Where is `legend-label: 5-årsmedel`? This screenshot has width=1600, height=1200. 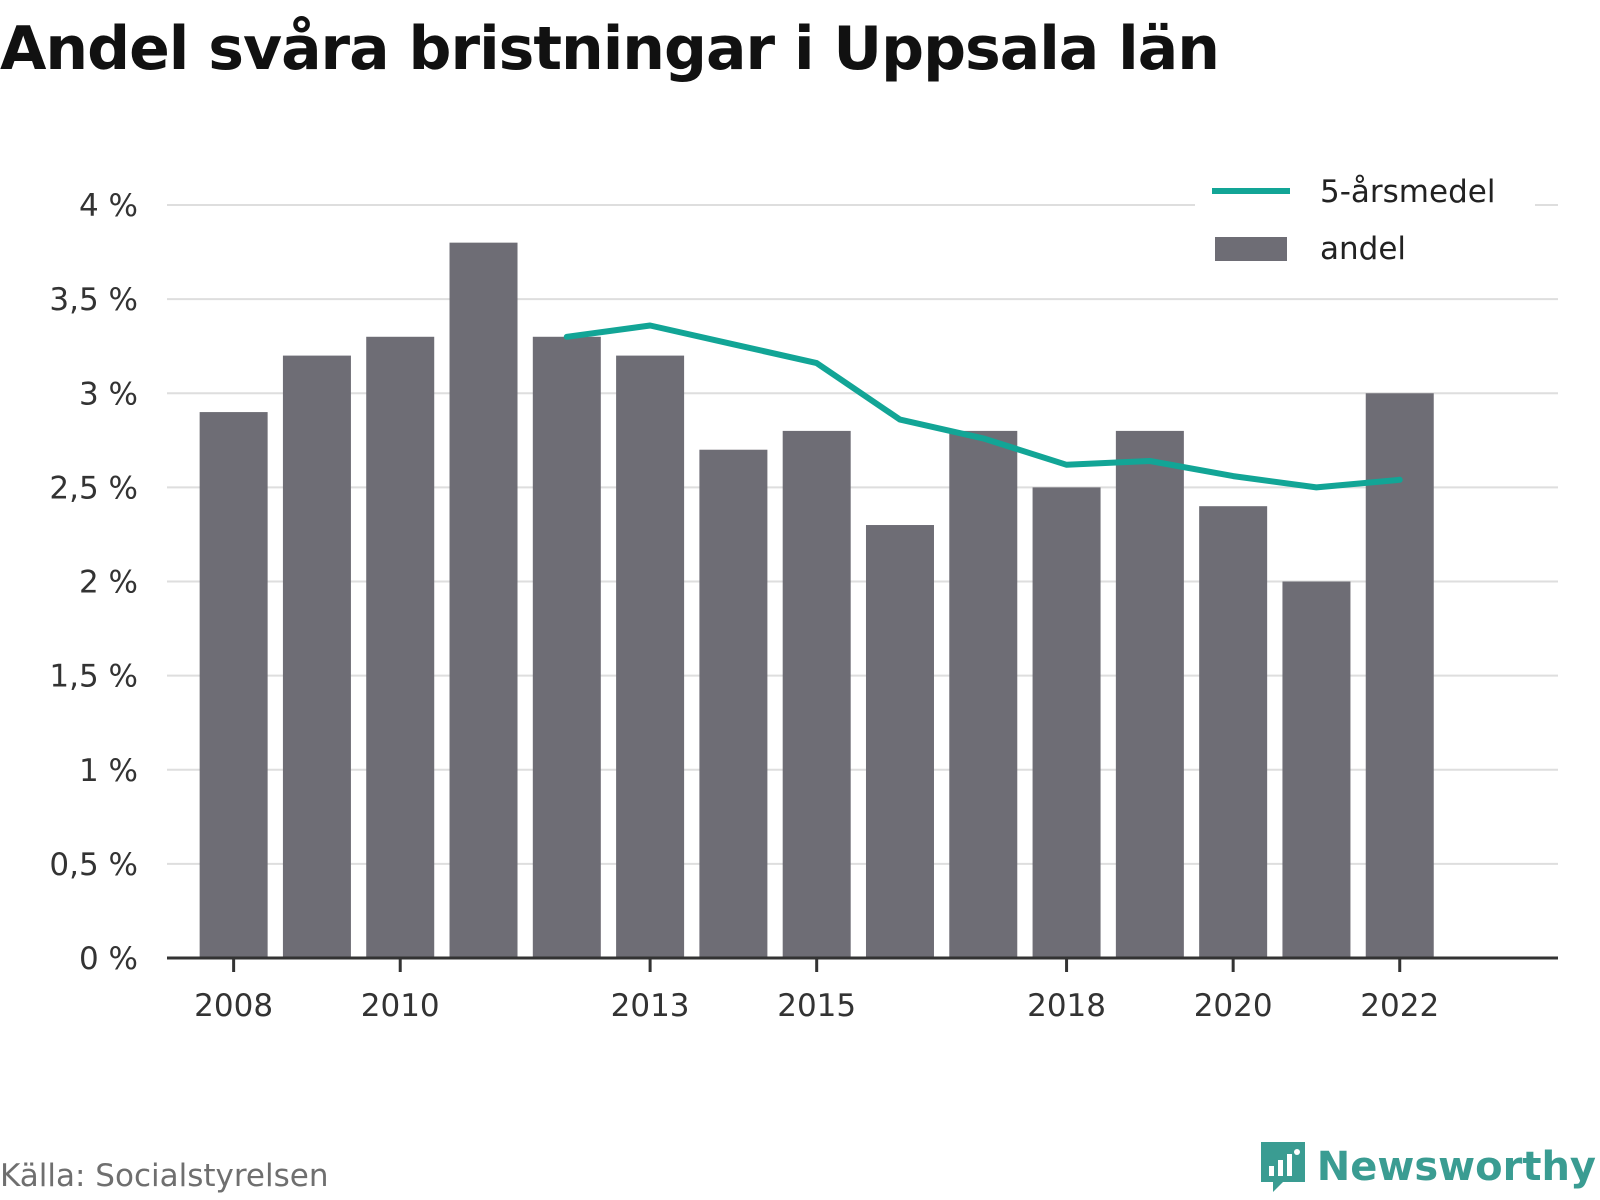 legend-label: 5-årsmedel is located at coordinates (1407, 192).